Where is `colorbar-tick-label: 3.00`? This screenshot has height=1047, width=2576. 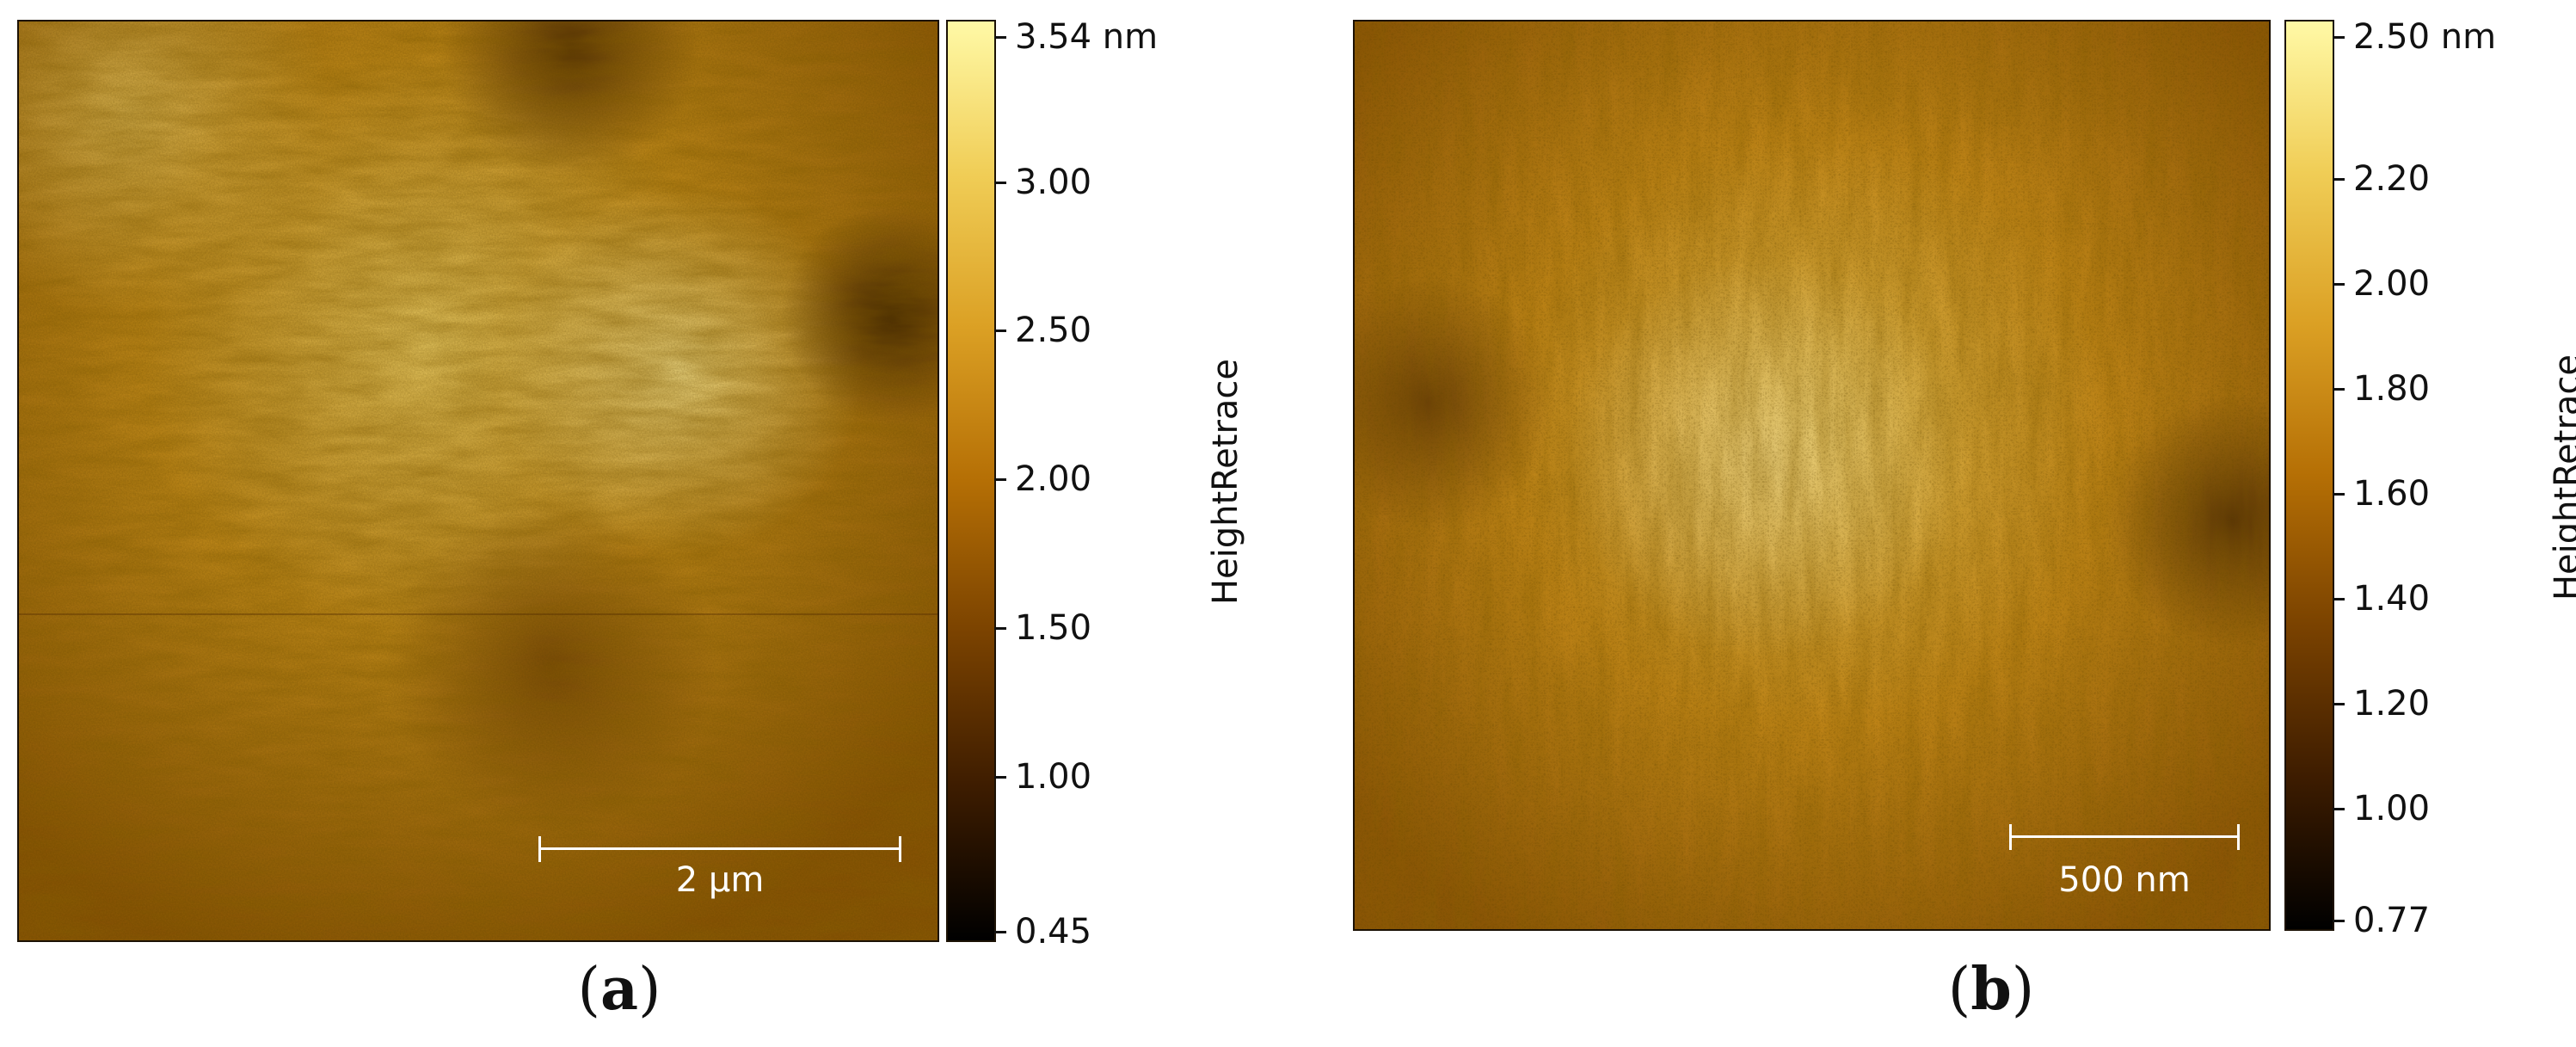 colorbar-tick-label: 3.00 is located at coordinates (1053, 182).